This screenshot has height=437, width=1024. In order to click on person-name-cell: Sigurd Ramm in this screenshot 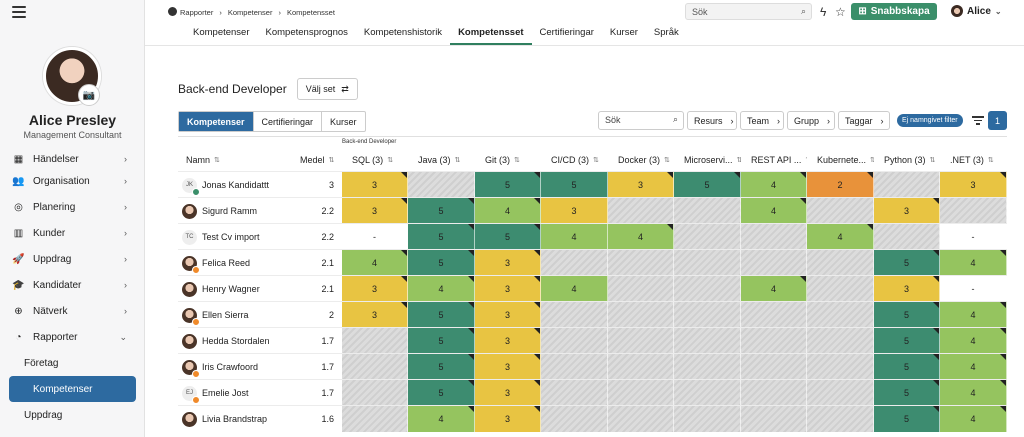, I will do `click(219, 211)`.